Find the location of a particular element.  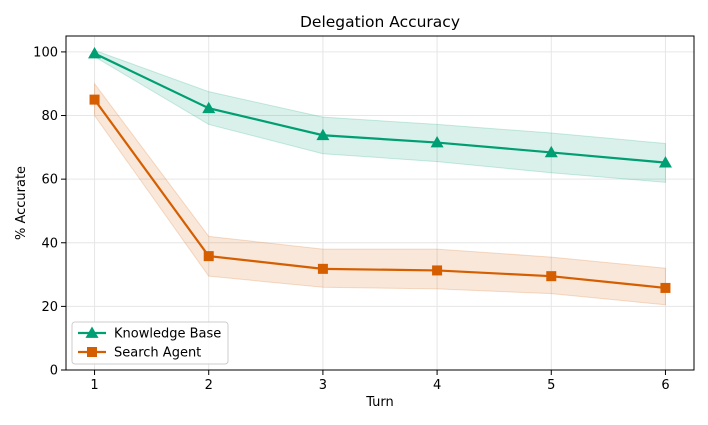

y-tick-label: 80 is located at coordinates (49, 116).